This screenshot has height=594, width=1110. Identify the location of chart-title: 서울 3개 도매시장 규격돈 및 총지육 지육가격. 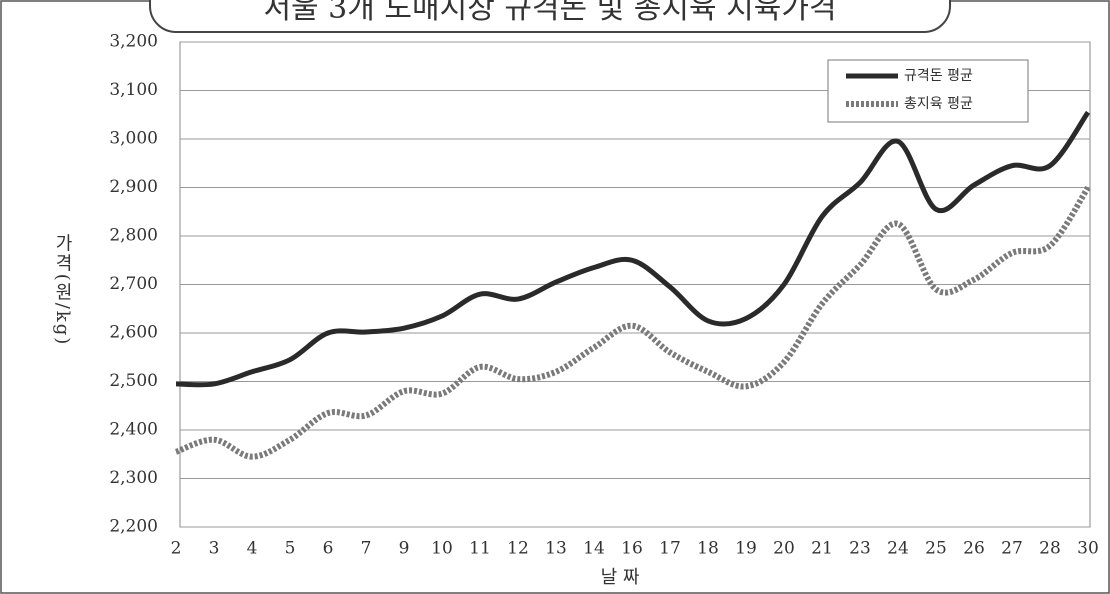
(549, 13).